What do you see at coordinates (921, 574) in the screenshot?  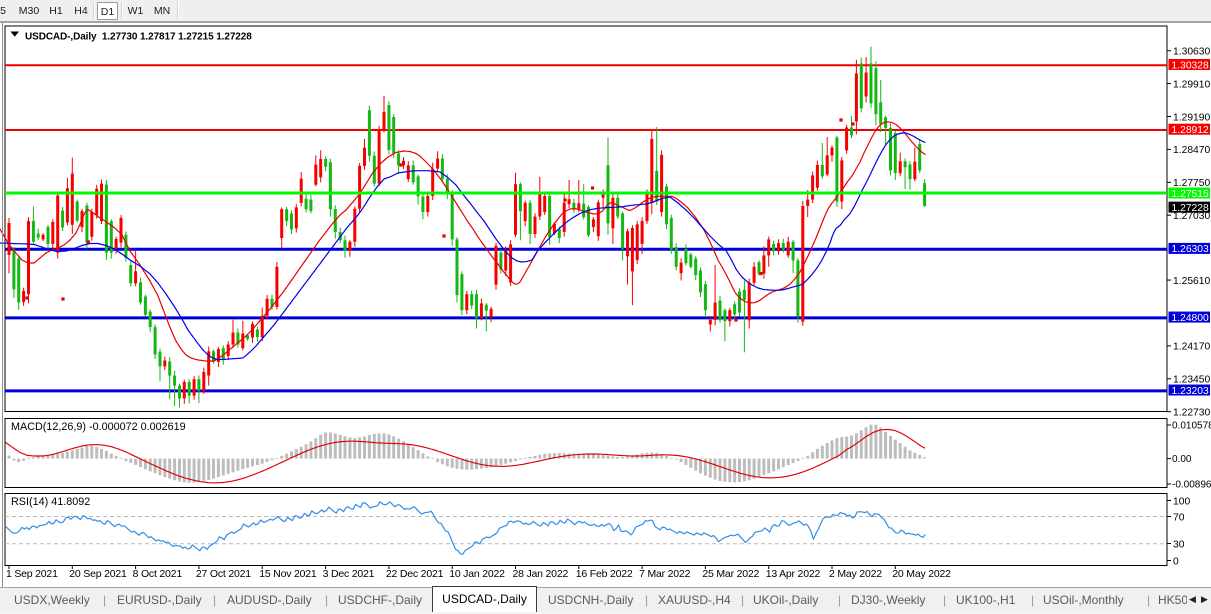 I see `svg-text: 20 May 2022` at bounding box center [921, 574].